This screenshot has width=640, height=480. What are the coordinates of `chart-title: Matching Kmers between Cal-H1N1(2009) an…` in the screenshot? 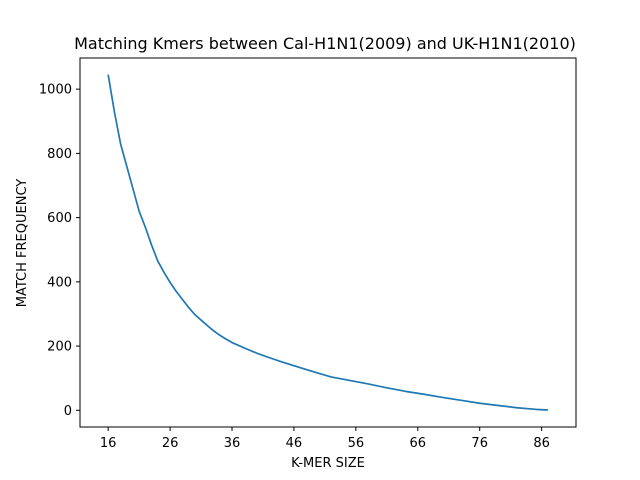 It's located at (325, 43).